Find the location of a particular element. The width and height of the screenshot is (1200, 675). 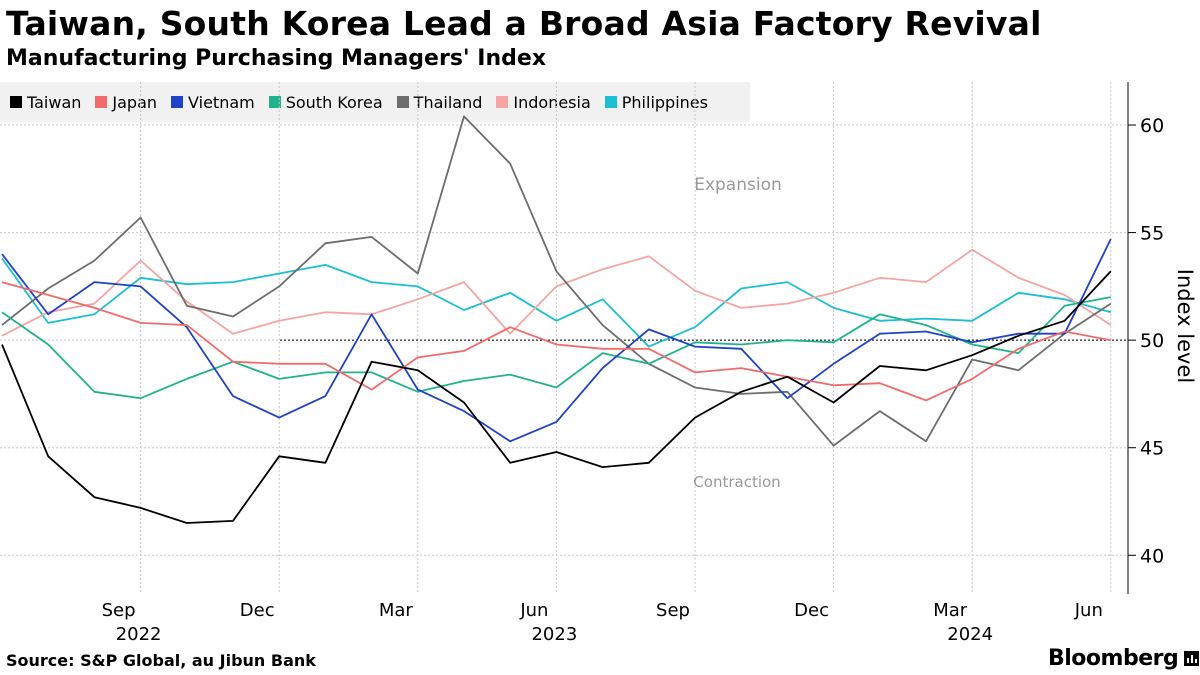

annotation-expansion: Expansion is located at coordinates (738, 185).